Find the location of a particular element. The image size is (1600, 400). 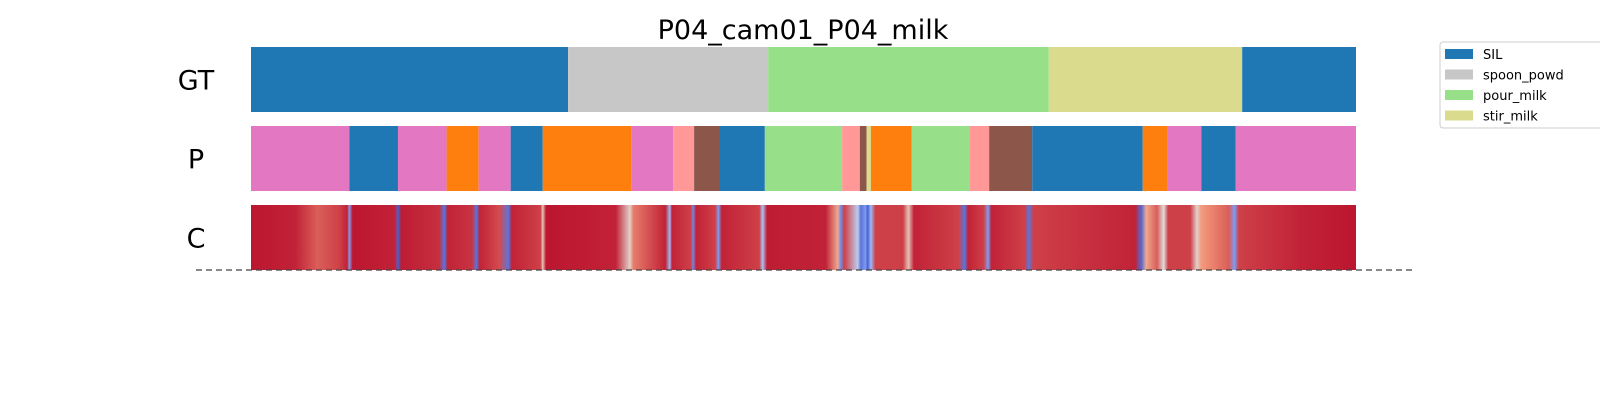

legend-label-0: SIL is located at coordinates (1493, 55).